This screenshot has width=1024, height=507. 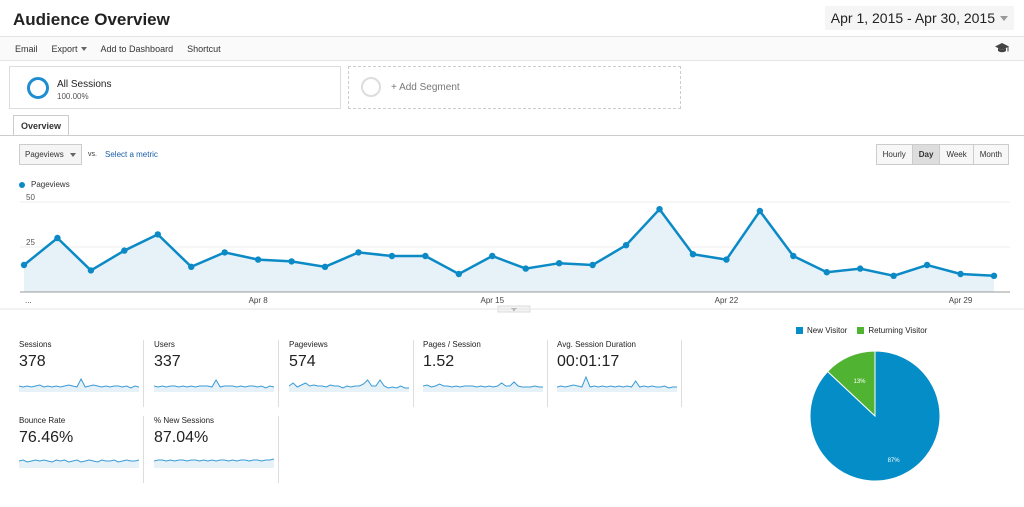 I want to click on scorecard-pages-session: Pages / Session 1.52, so click(x=485, y=373).